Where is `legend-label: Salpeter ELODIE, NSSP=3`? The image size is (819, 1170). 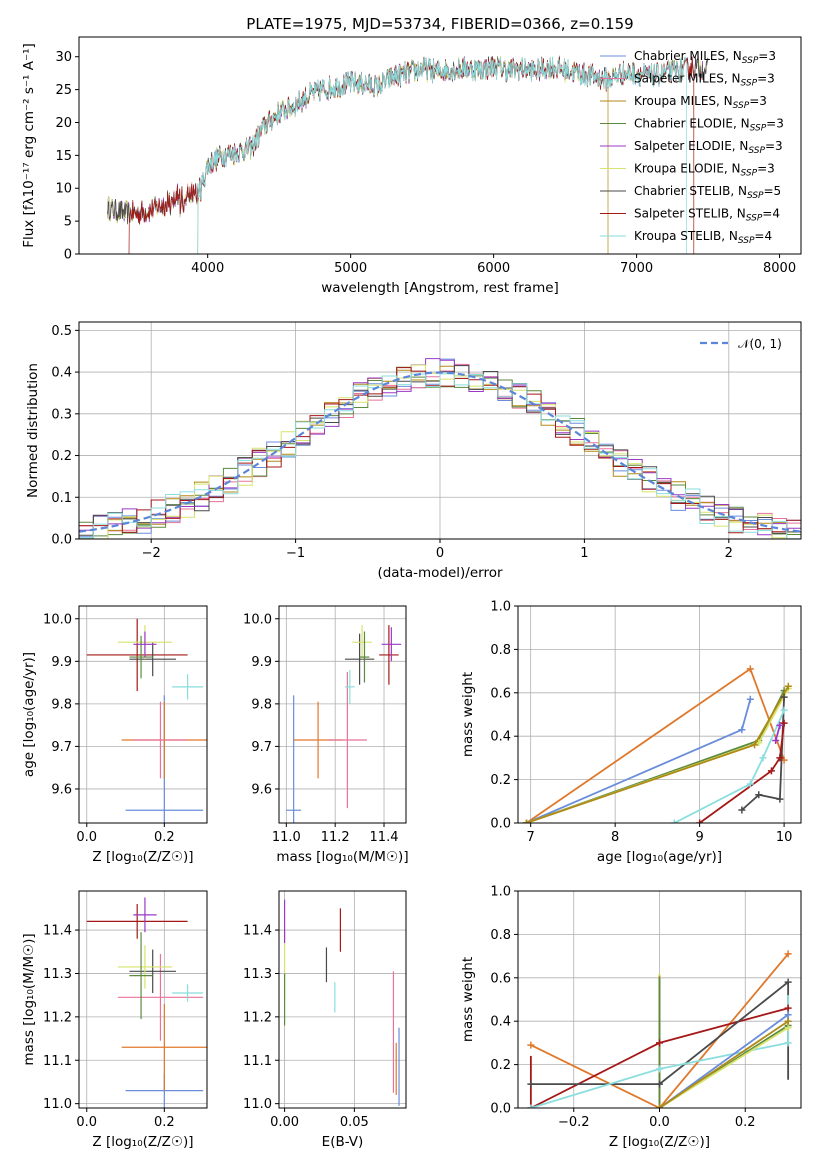
legend-label: Salpeter ELODIE, NSSP=3 is located at coordinates (708, 147).